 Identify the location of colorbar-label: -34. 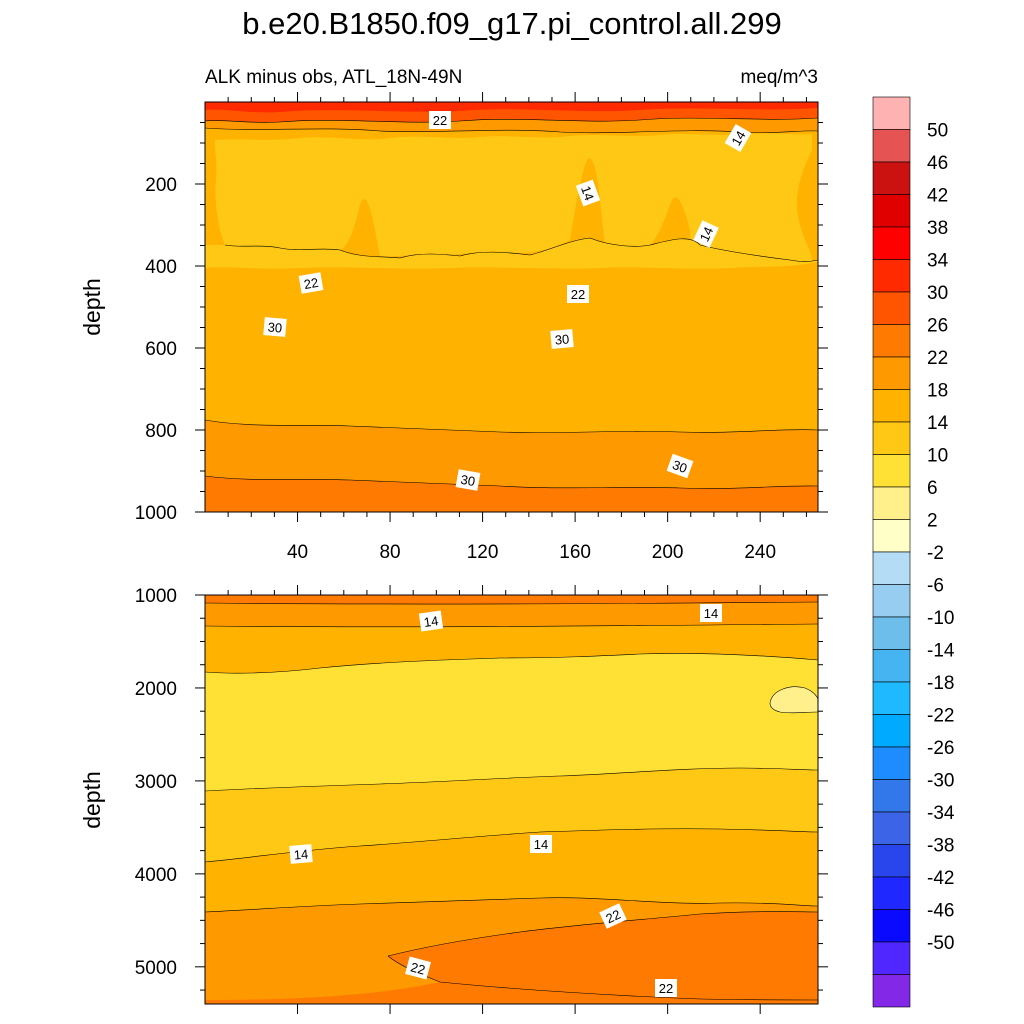
(941, 813).